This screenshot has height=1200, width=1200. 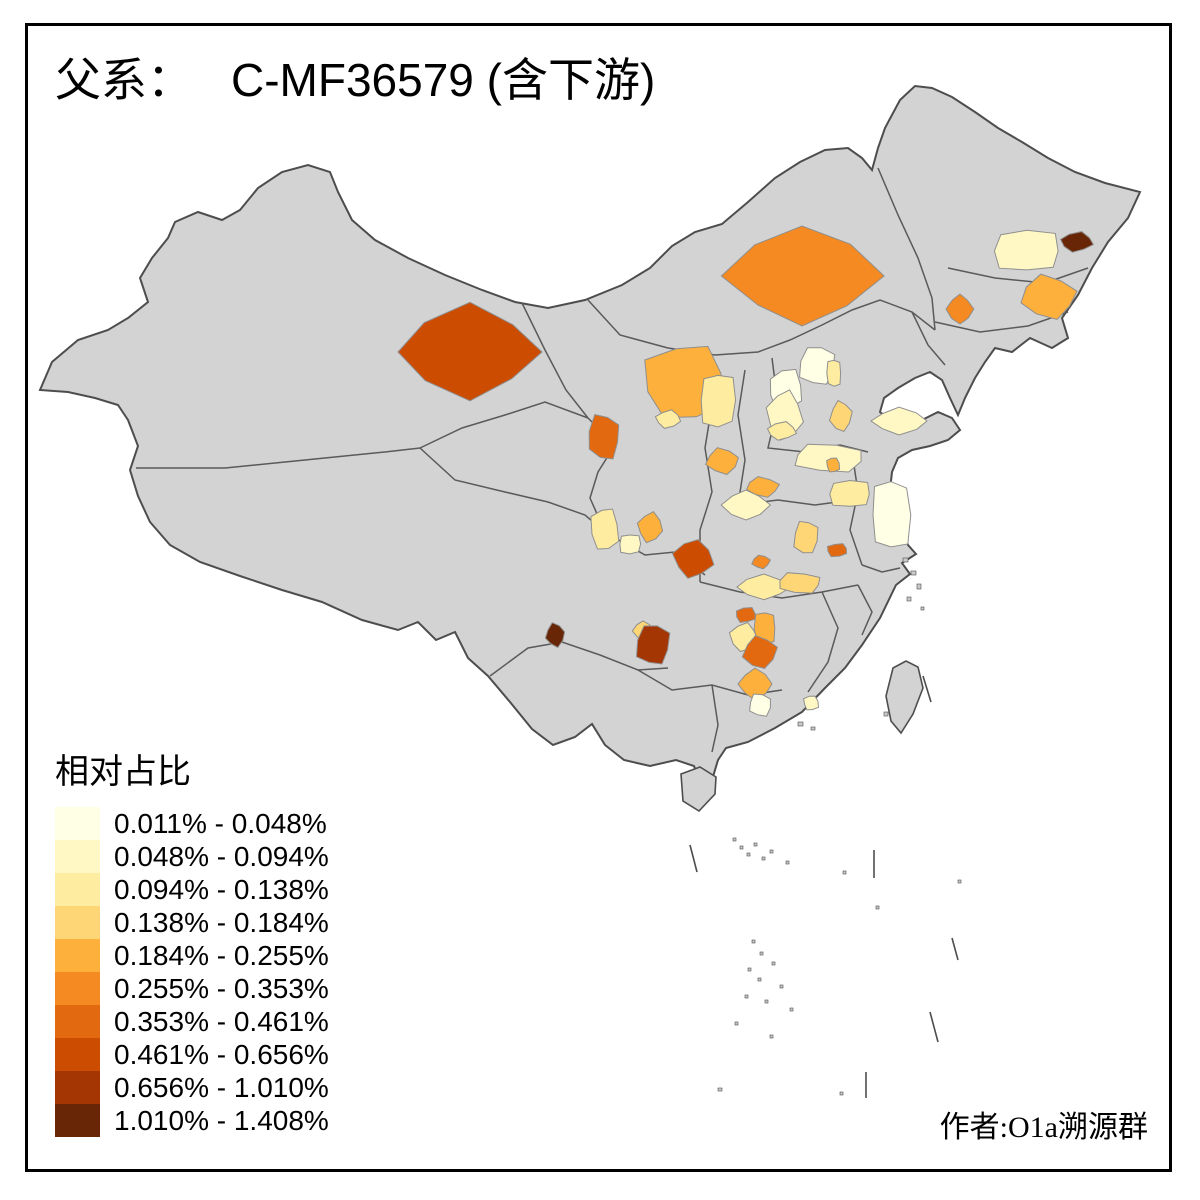 I want to click on legend-item: 0.094% - 0.138%, so click(x=192, y=889).